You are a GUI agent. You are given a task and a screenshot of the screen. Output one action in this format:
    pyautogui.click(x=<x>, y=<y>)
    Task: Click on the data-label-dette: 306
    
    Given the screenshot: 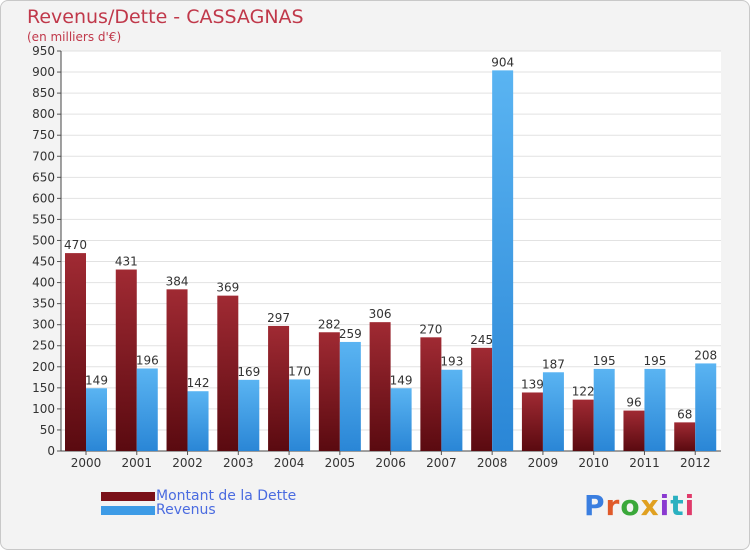 What is the action you would take?
    pyautogui.click(x=380, y=314)
    